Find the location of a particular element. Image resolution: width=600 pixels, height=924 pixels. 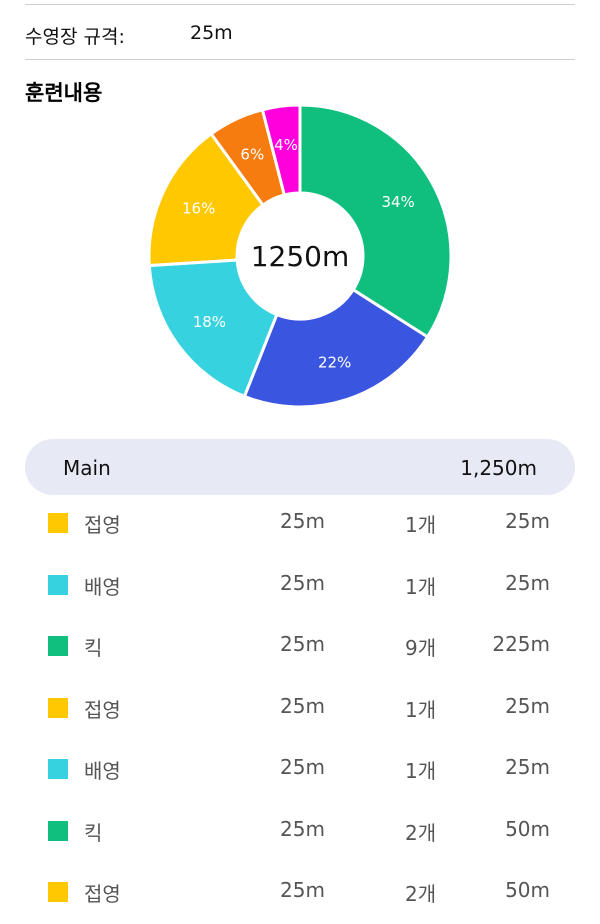

set-summary: Main 1,250m is located at coordinates (300, 467).